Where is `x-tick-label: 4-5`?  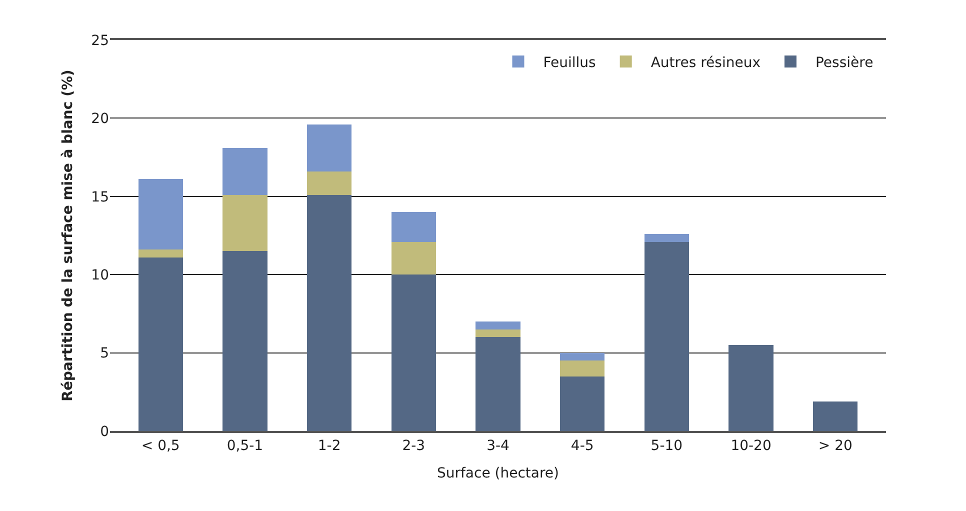
x-tick-label: 4-5 is located at coordinates (582, 446).